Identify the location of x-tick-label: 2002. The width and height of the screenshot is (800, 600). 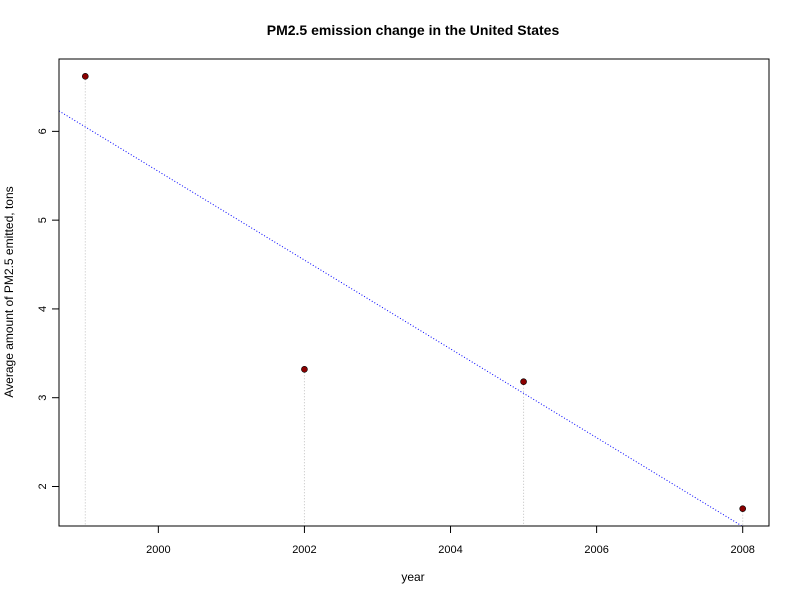
(304, 550).